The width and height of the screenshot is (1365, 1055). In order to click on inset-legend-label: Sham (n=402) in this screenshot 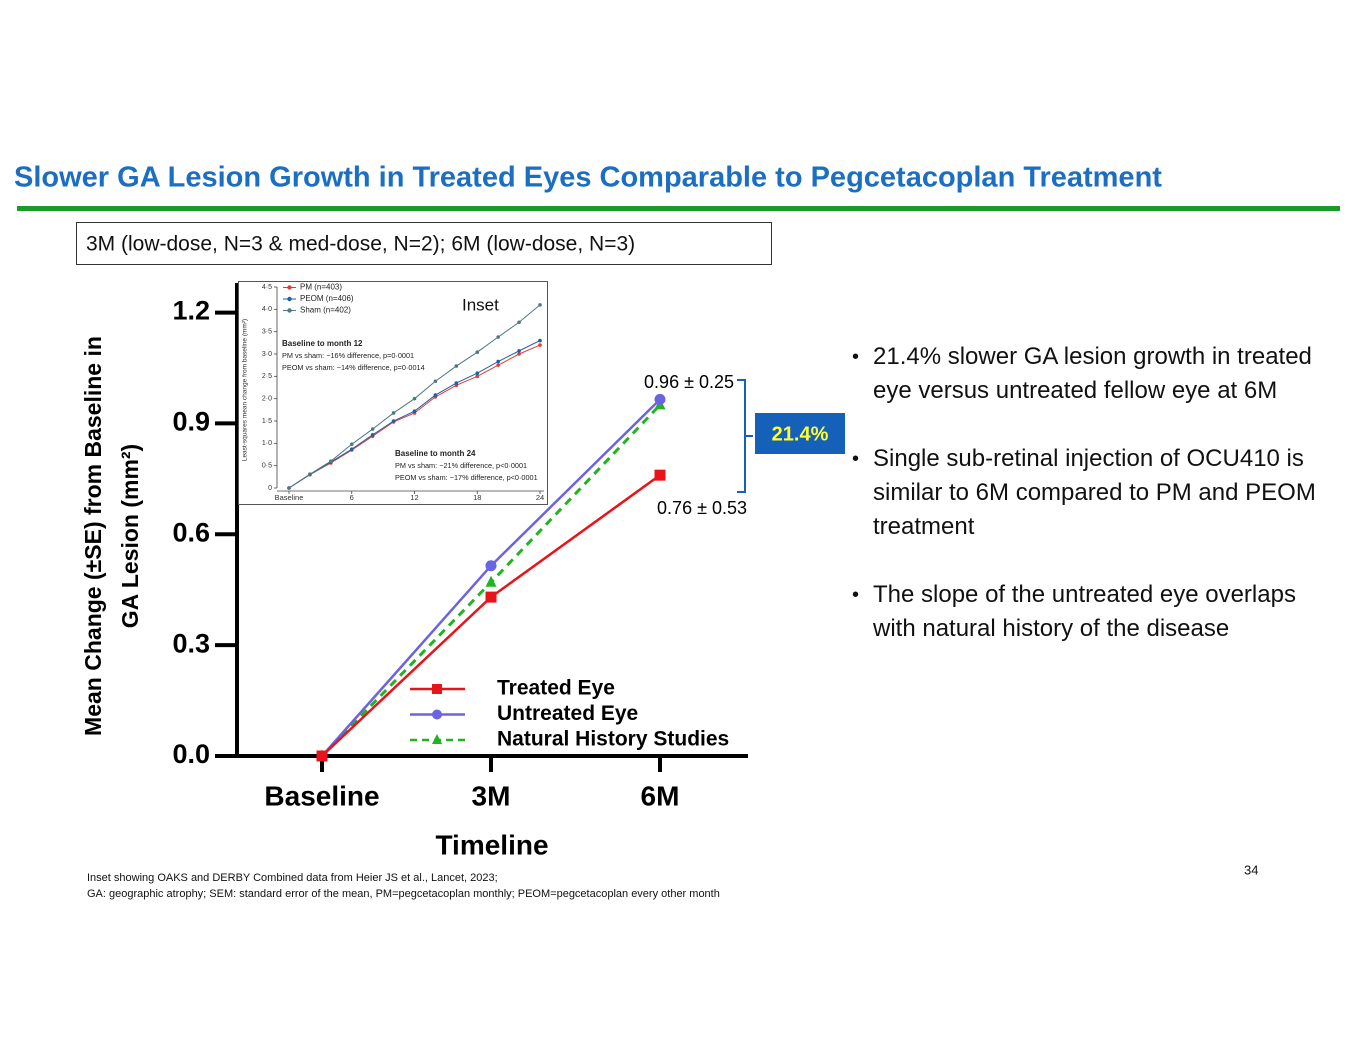, I will do `click(325, 310)`.